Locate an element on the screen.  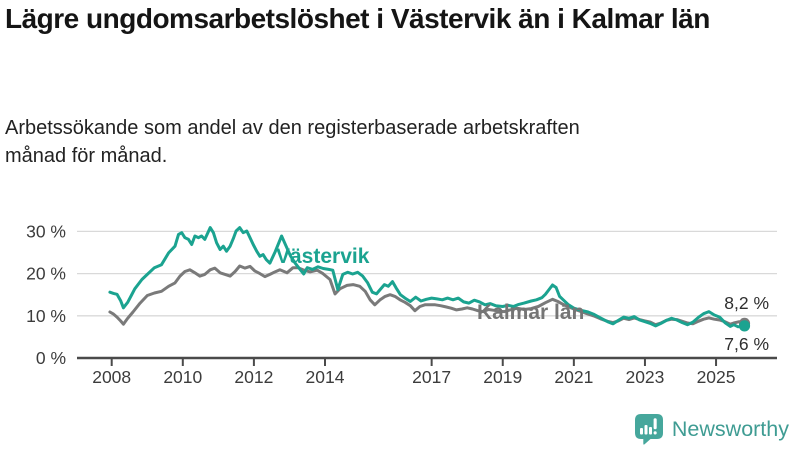
x-axis-tick-label: 2014 is located at coordinates (325, 377).